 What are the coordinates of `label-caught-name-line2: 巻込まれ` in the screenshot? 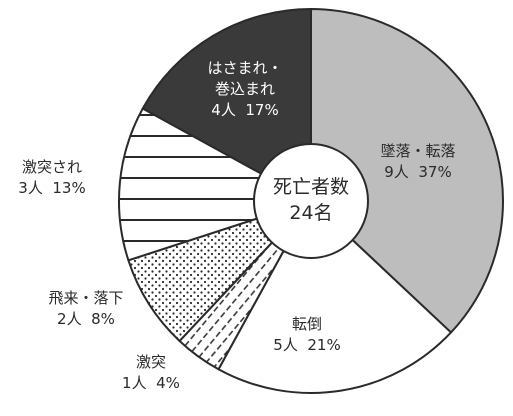 It's located at (244, 89).